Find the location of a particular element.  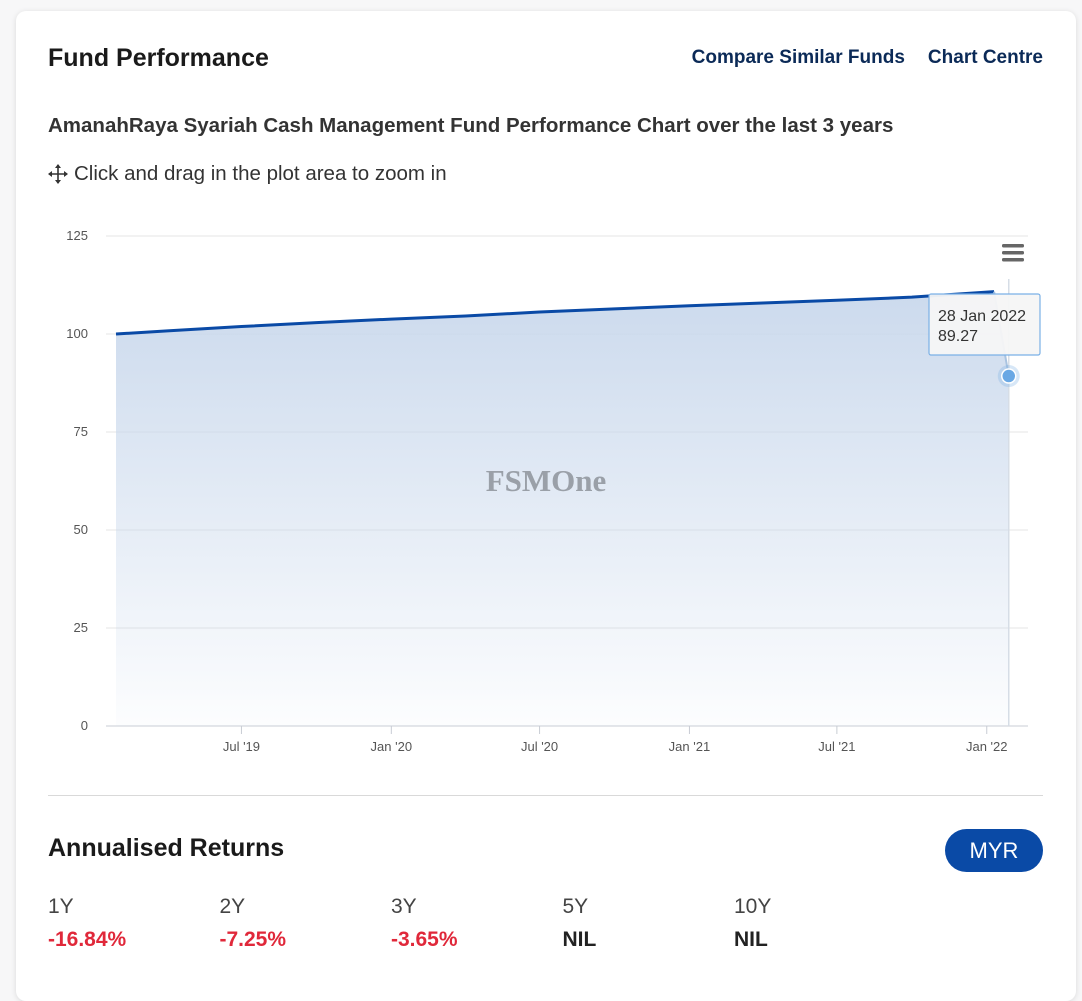

page-title: Fund Performance is located at coordinates (158, 58).